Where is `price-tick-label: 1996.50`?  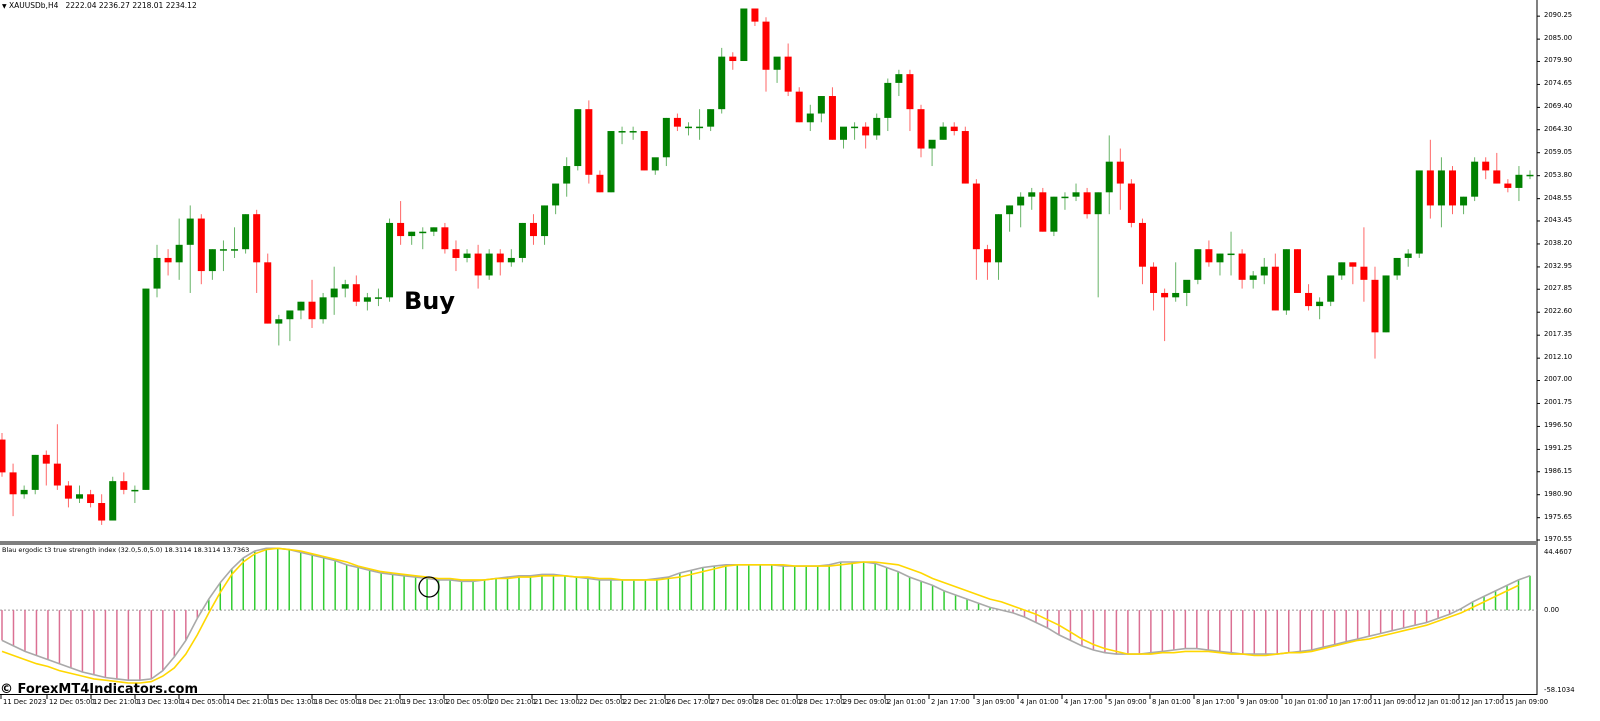
price-tick-label: 1996.50 is located at coordinates (1558, 425).